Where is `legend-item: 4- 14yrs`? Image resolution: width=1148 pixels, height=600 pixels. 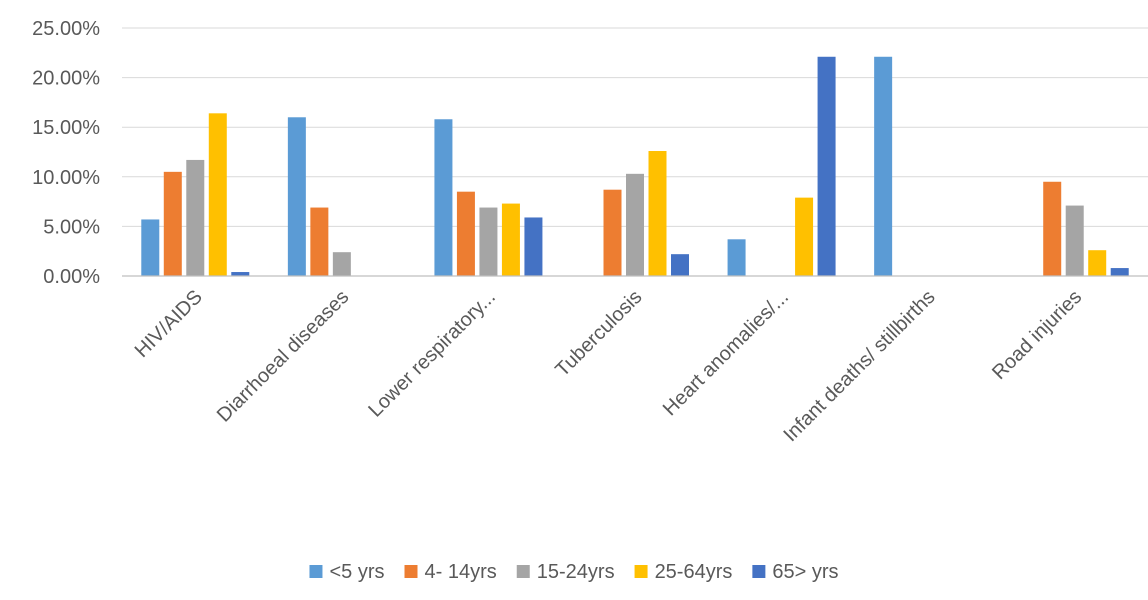 legend-item: 4- 14yrs is located at coordinates (450, 572).